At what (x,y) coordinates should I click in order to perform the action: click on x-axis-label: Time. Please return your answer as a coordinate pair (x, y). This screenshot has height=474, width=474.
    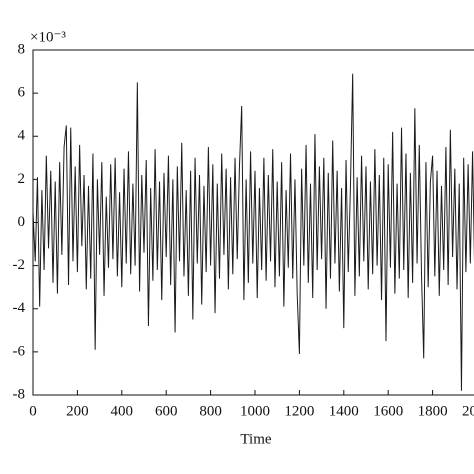
    Looking at the image, I should click on (255, 439).